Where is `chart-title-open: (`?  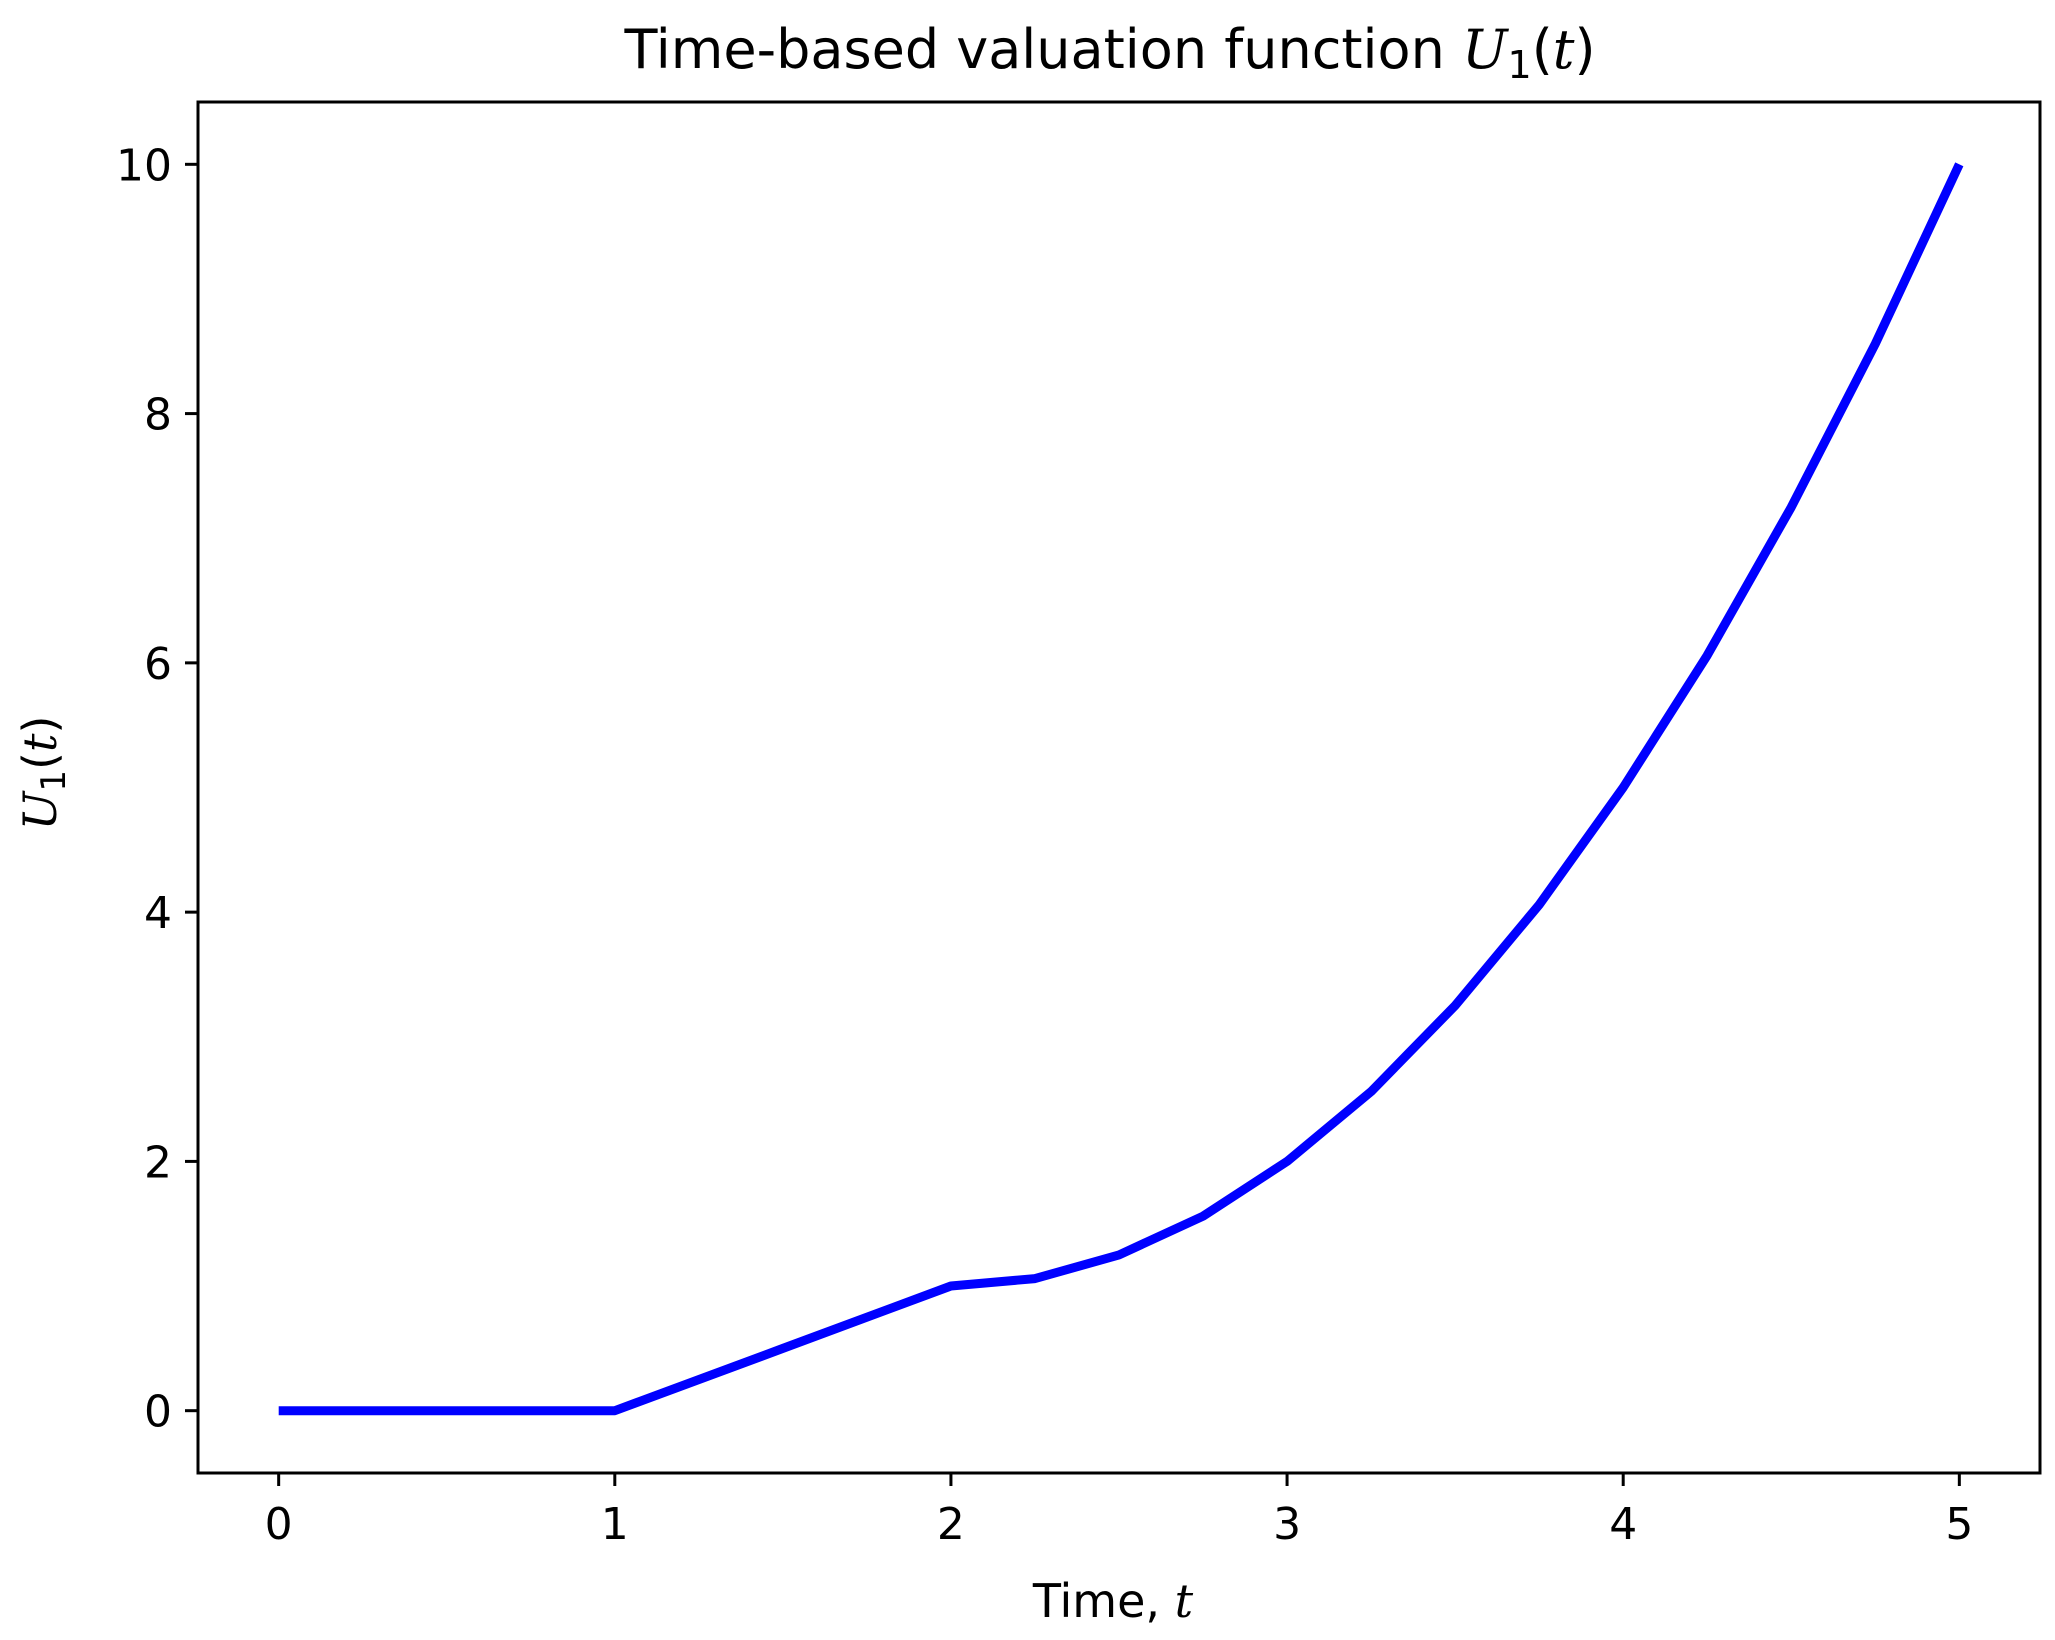
chart-title-open: ( is located at coordinates (1542, 49).